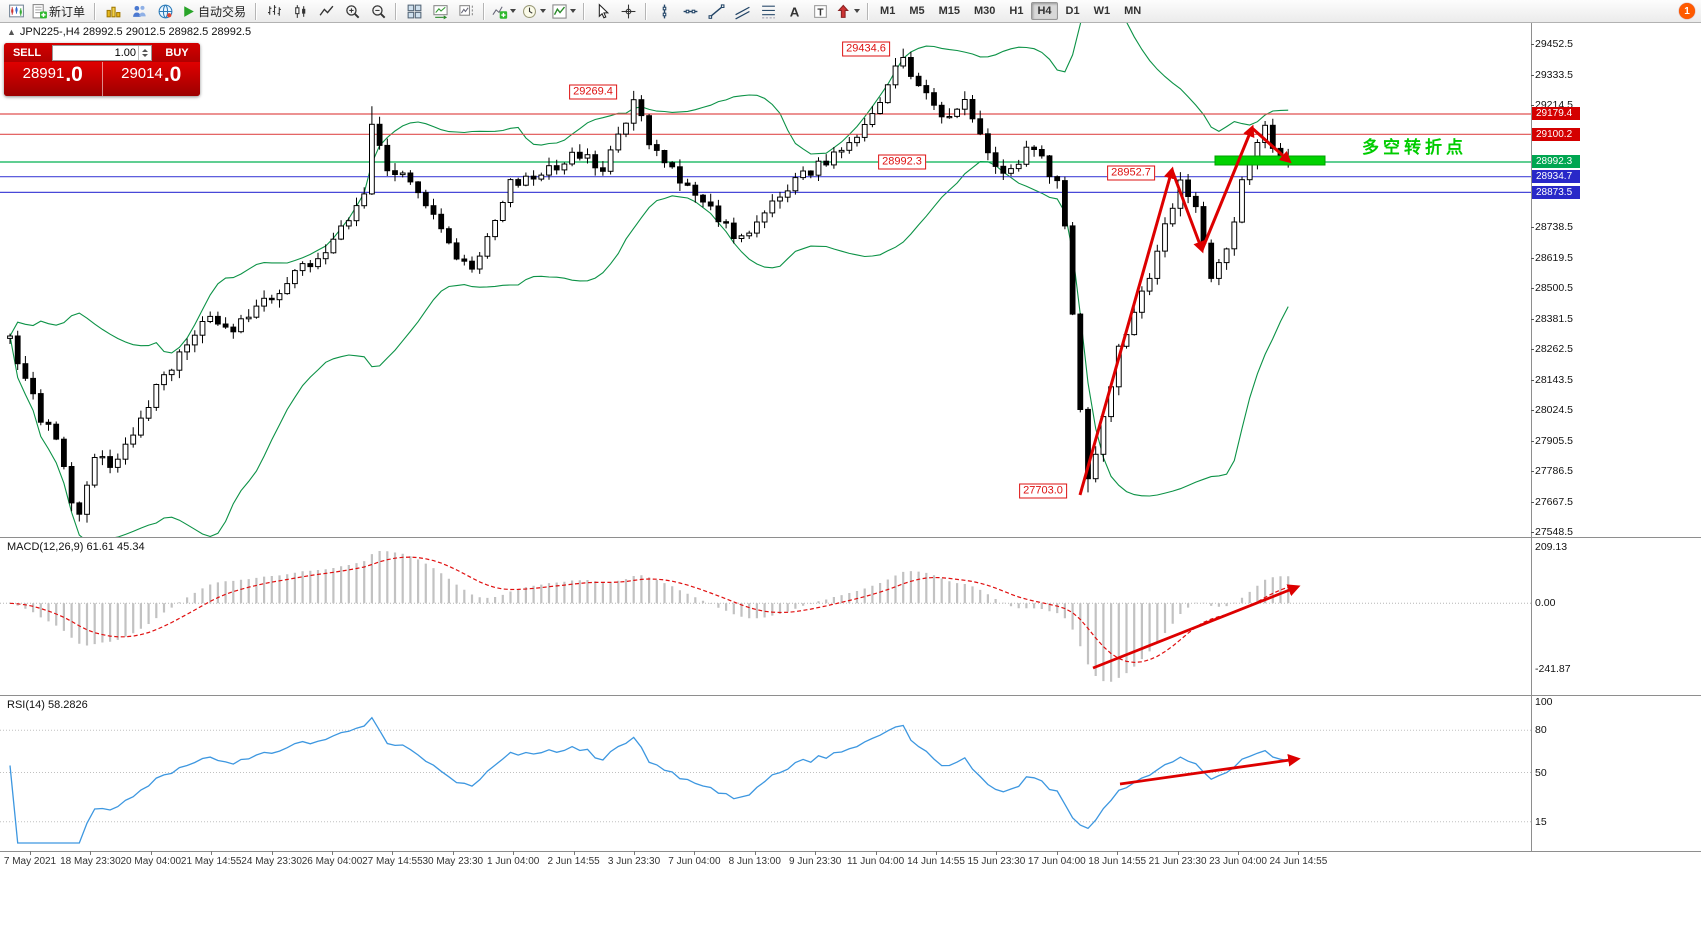 The image size is (1701, 944). What do you see at coordinates (1541, 821) in the screenshot?
I see `rsi-axis-tick: 15` at bounding box center [1541, 821].